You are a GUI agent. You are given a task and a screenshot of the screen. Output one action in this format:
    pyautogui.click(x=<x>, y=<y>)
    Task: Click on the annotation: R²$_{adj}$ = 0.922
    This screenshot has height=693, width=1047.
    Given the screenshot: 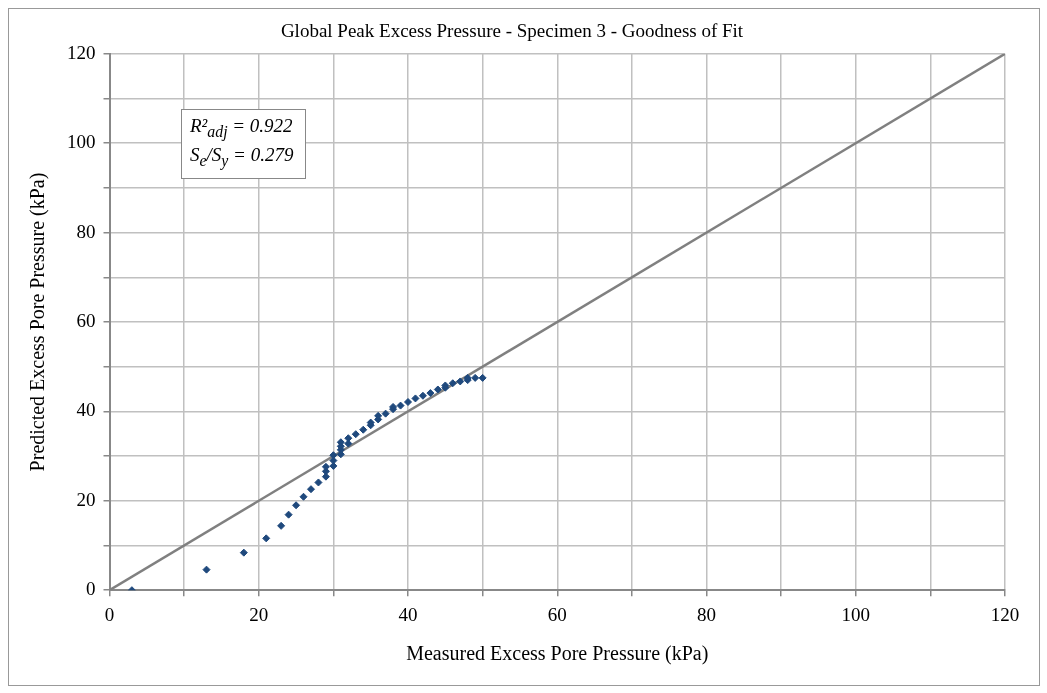 What is the action you would take?
    pyautogui.click(x=242, y=128)
    